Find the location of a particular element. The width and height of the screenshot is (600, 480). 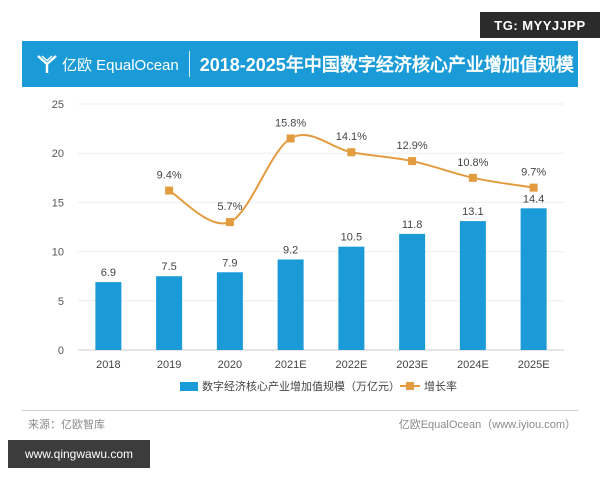

growth-value-label: 9.4% is located at coordinates (169, 176).